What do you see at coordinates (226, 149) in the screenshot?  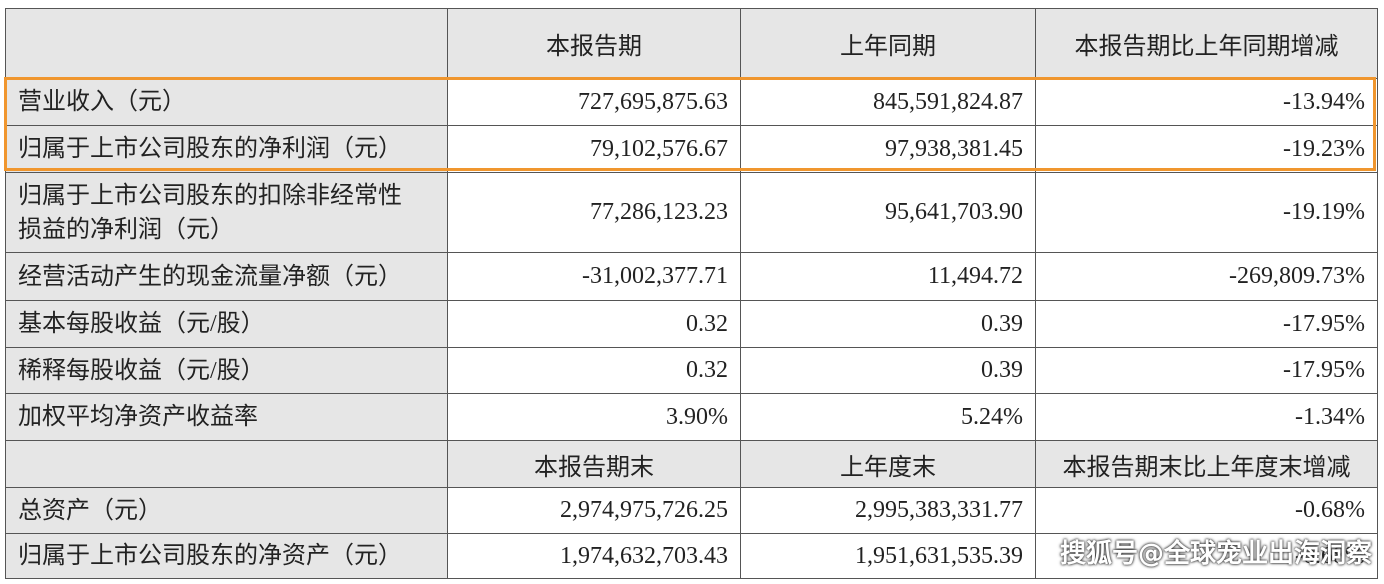 I see `row-label: 归属于上市公司股东的净利润（元）` at bounding box center [226, 149].